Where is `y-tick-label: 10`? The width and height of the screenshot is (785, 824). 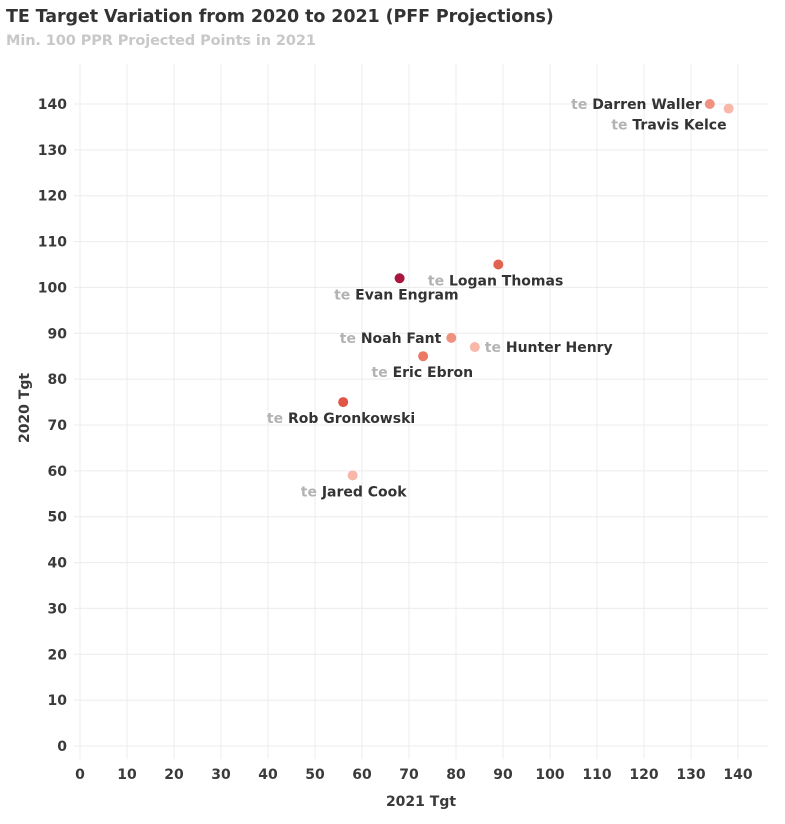 y-tick-label: 10 is located at coordinates (58, 701).